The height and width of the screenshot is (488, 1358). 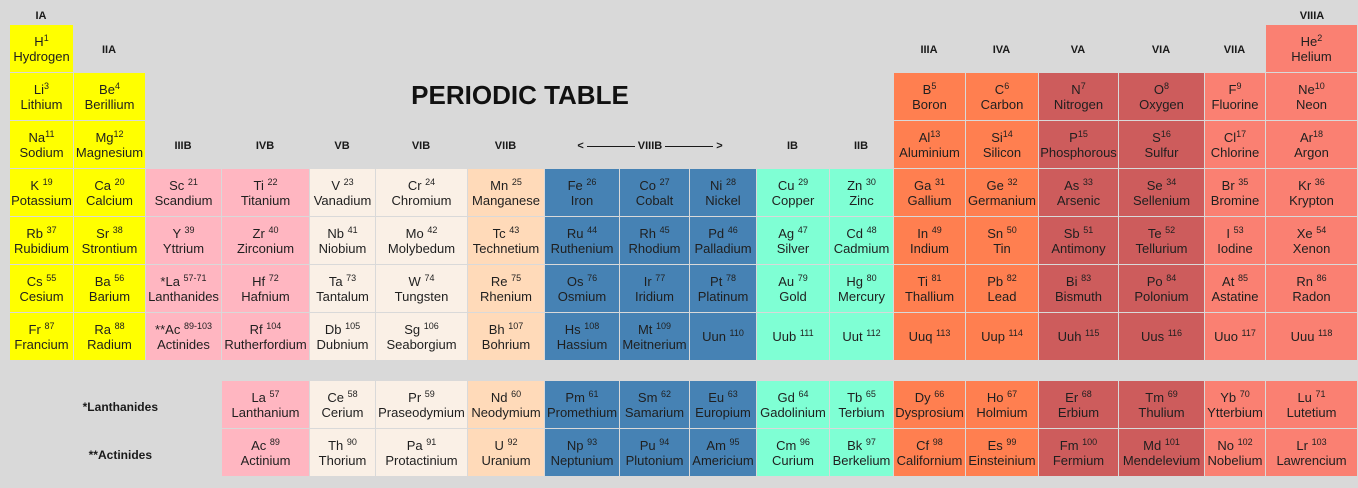 I want to click on element-symbol: Ga 31, so click(x=929, y=184).